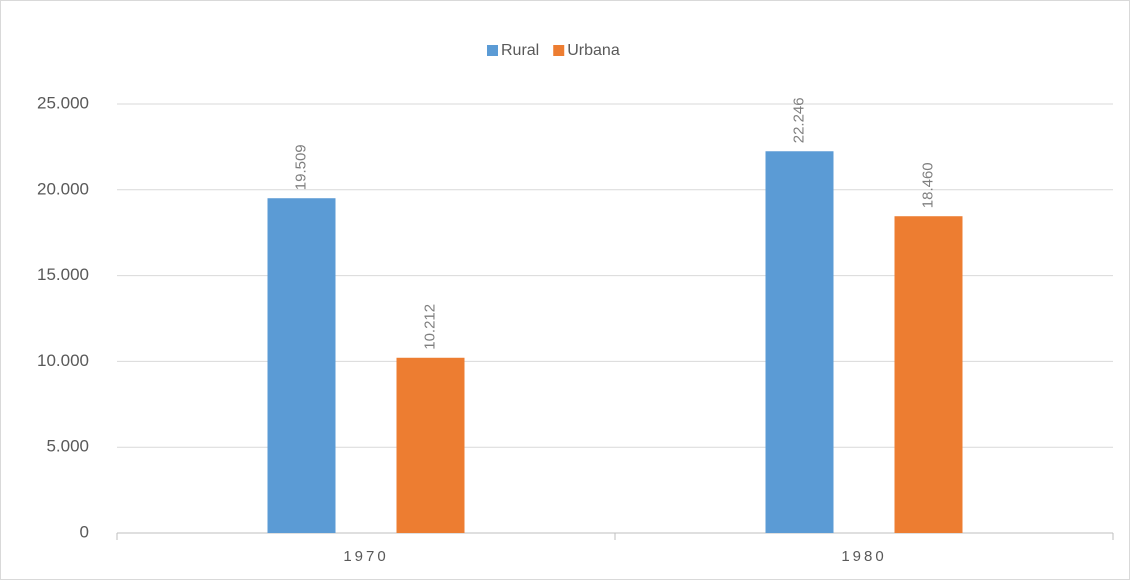  I want to click on legend-label: Urbana, so click(593, 50).